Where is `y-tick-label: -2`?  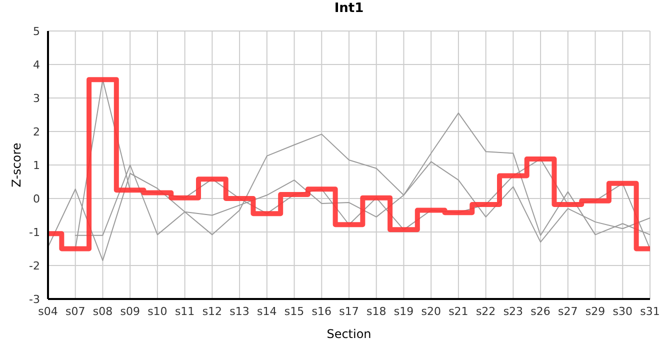
y-tick-label: -2 is located at coordinates (34, 265).